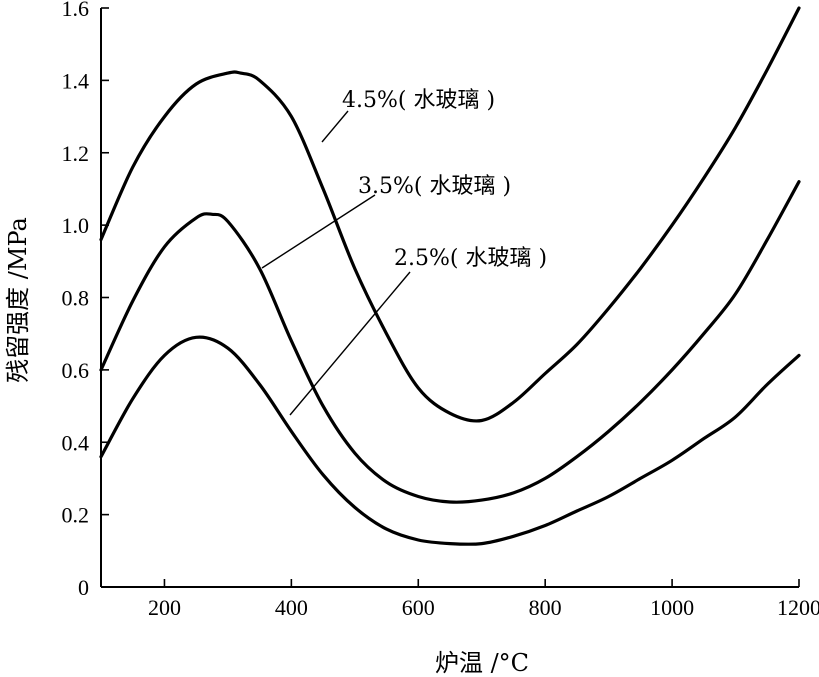 The width and height of the screenshot is (819, 677). Describe the element at coordinates (76, 225) in the screenshot. I see `y-tick-label: 1.0` at that location.